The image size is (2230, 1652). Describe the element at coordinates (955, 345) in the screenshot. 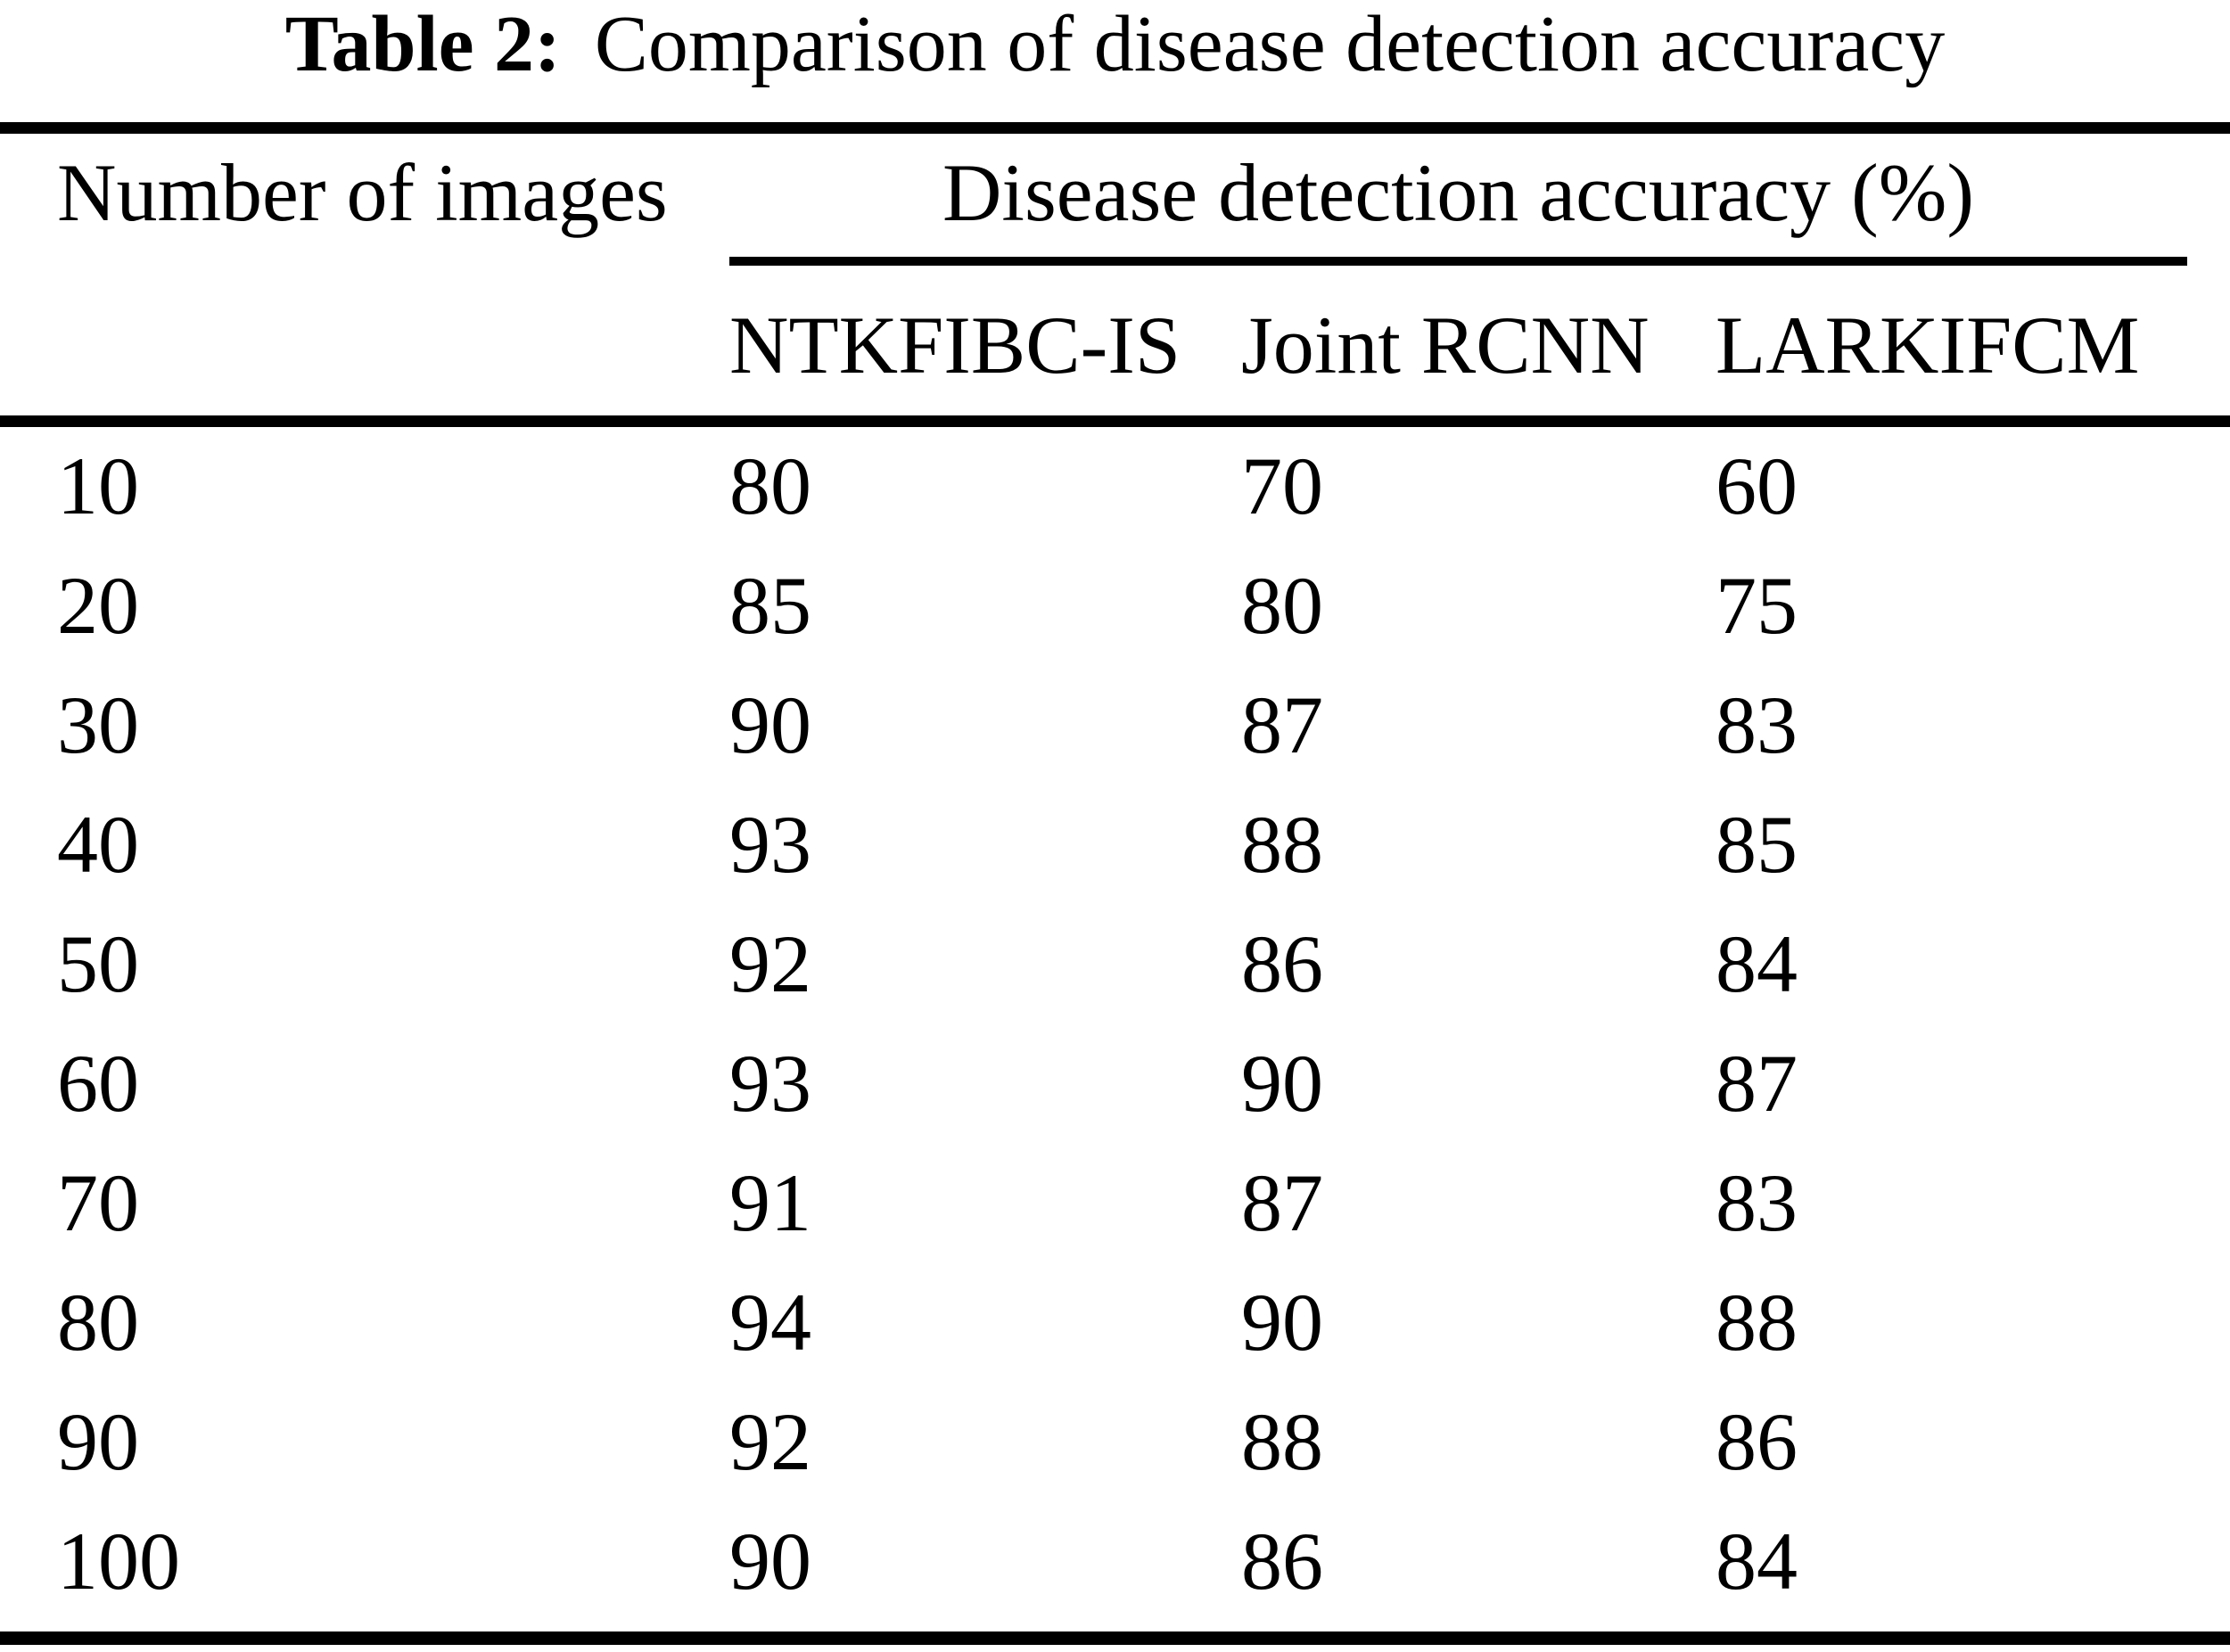

I see `column-header-ntkfibc-is: NTKFIBC-IS` at that location.